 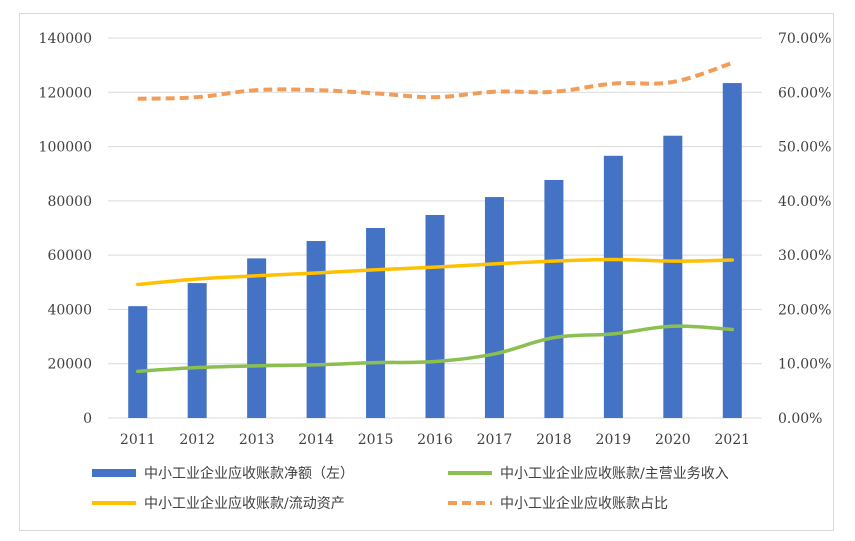 I want to click on left-tick-label: 140000, so click(x=65, y=39).